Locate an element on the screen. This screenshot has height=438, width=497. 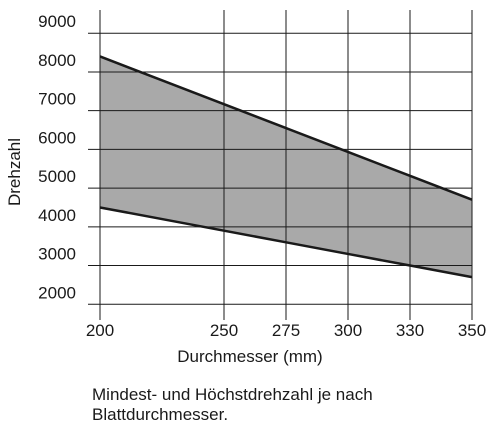
x-axis-label: Durchmesser (mm) is located at coordinates (249, 356).